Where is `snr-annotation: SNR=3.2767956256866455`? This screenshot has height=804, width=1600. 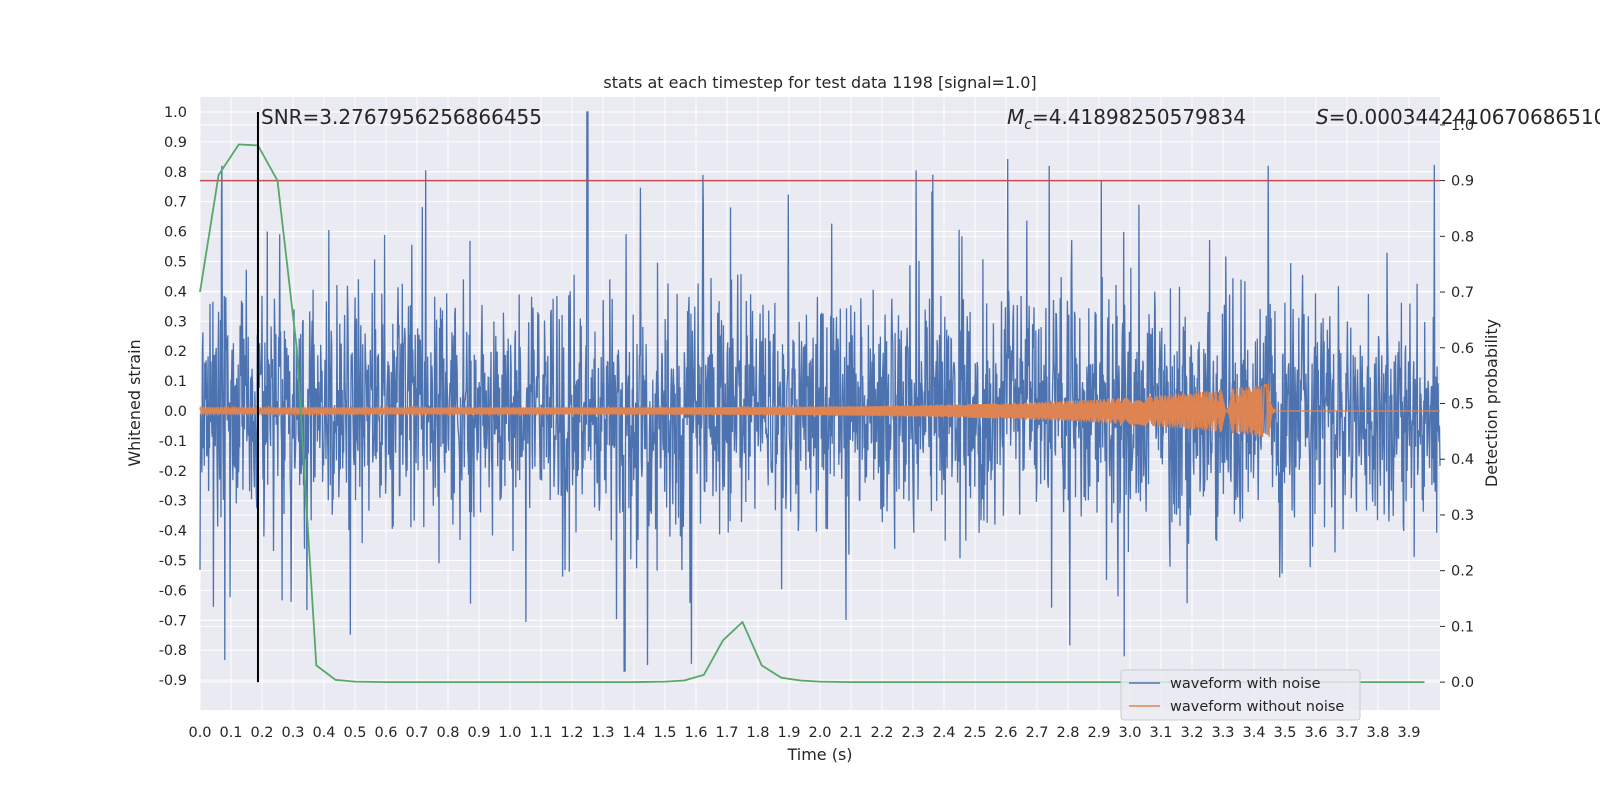 snr-annotation: SNR=3.2767956256866455 is located at coordinates (401, 117).